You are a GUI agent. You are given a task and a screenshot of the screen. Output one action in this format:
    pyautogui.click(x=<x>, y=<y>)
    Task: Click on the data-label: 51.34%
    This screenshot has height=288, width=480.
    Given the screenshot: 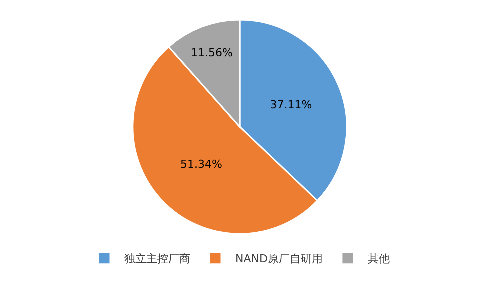 What is the action you would take?
    pyautogui.click(x=201, y=164)
    